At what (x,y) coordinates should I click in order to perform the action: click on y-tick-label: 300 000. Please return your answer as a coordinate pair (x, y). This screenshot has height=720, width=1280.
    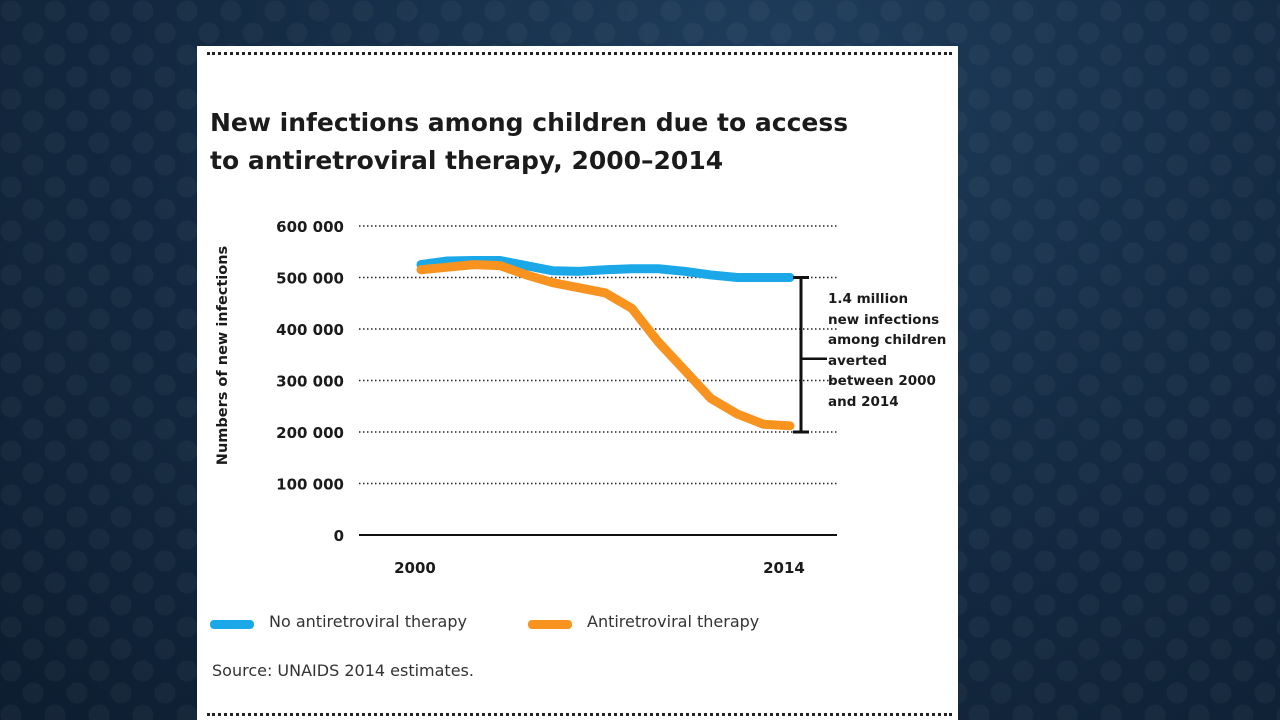
    Looking at the image, I should click on (310, 382).